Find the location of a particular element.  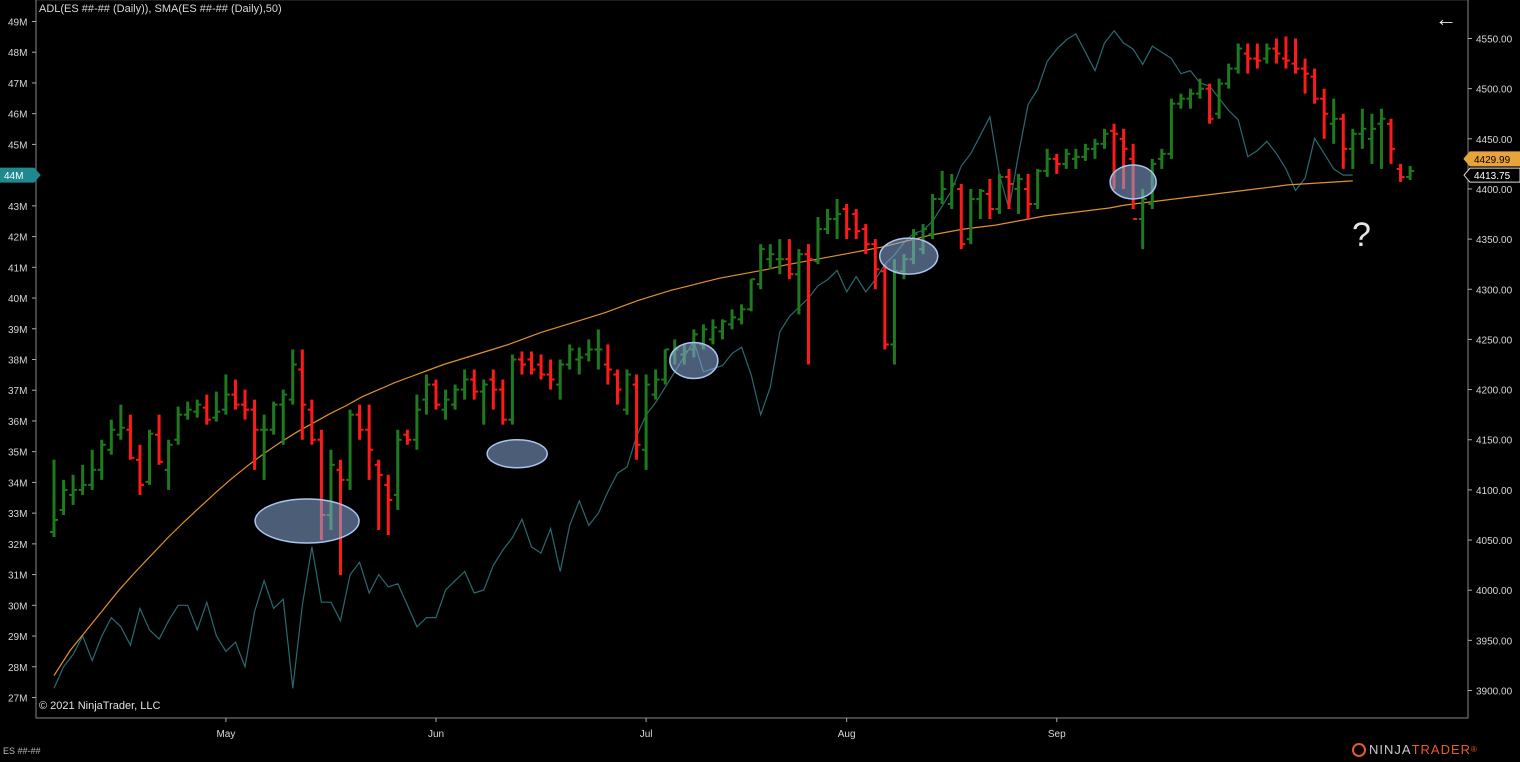

adl-tick-label: 39M is located at coordinates (17, 330).